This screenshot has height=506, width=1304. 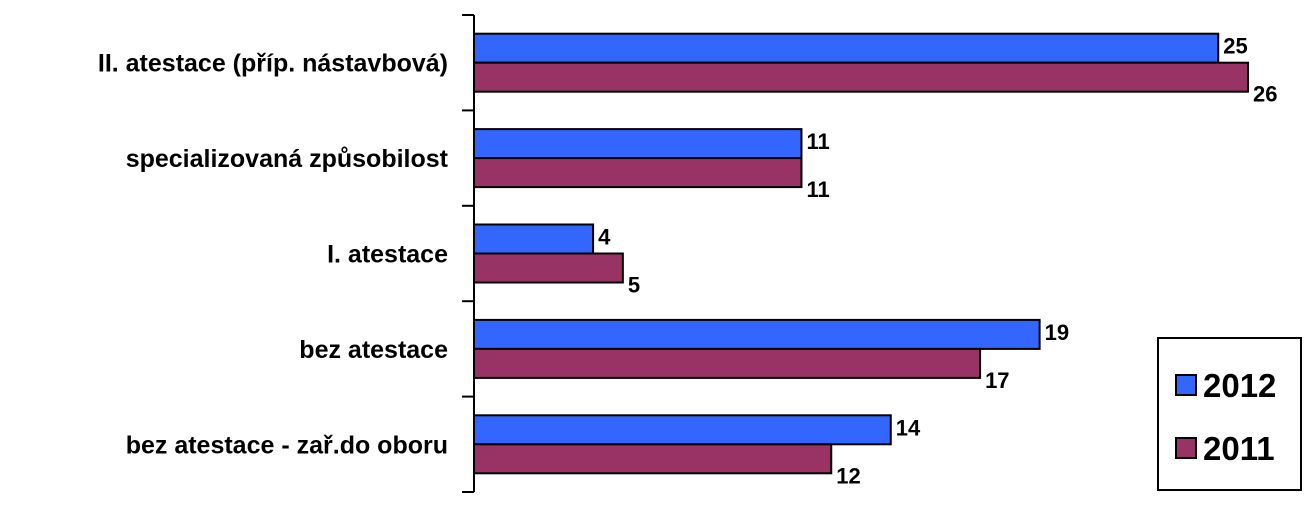 I want to click on data-label-2011: 11, so click(x=817, y=189).